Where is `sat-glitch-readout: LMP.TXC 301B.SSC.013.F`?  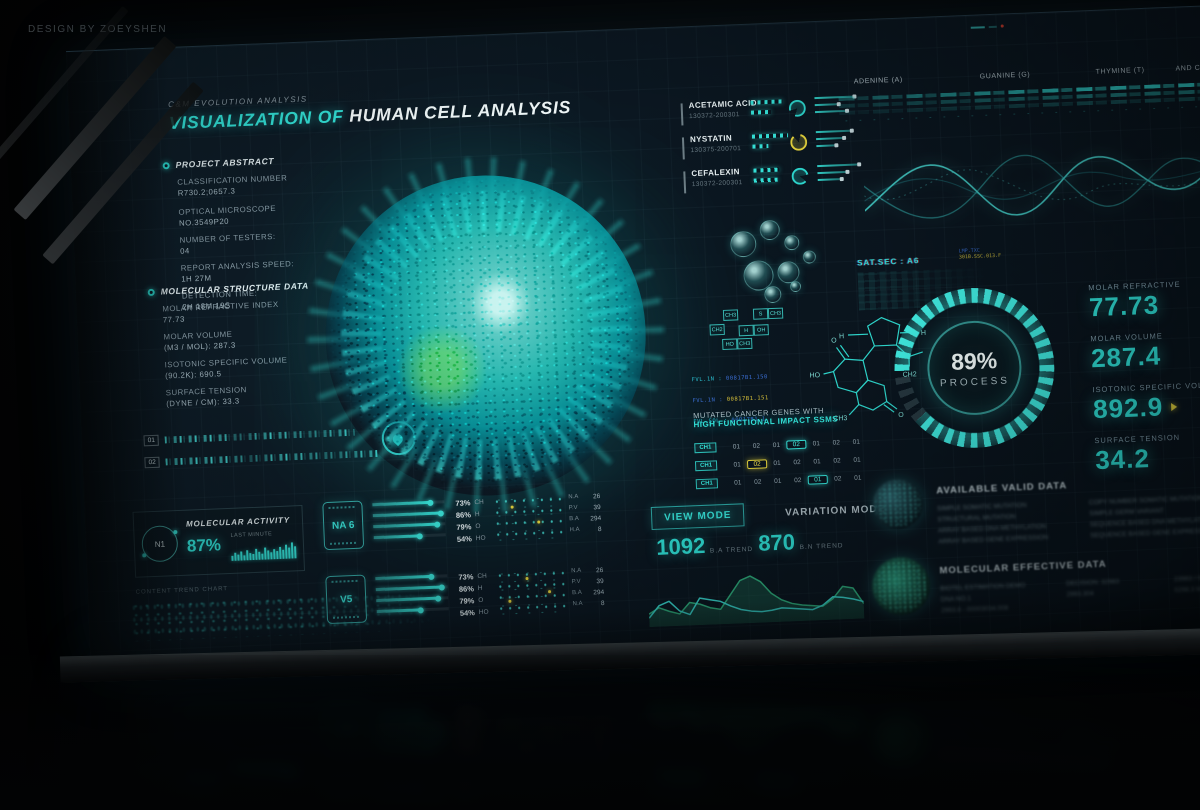 sat-glitch-readout: LMP.TXC 301B.SSC.013.F is located at coordinates (980, 254).